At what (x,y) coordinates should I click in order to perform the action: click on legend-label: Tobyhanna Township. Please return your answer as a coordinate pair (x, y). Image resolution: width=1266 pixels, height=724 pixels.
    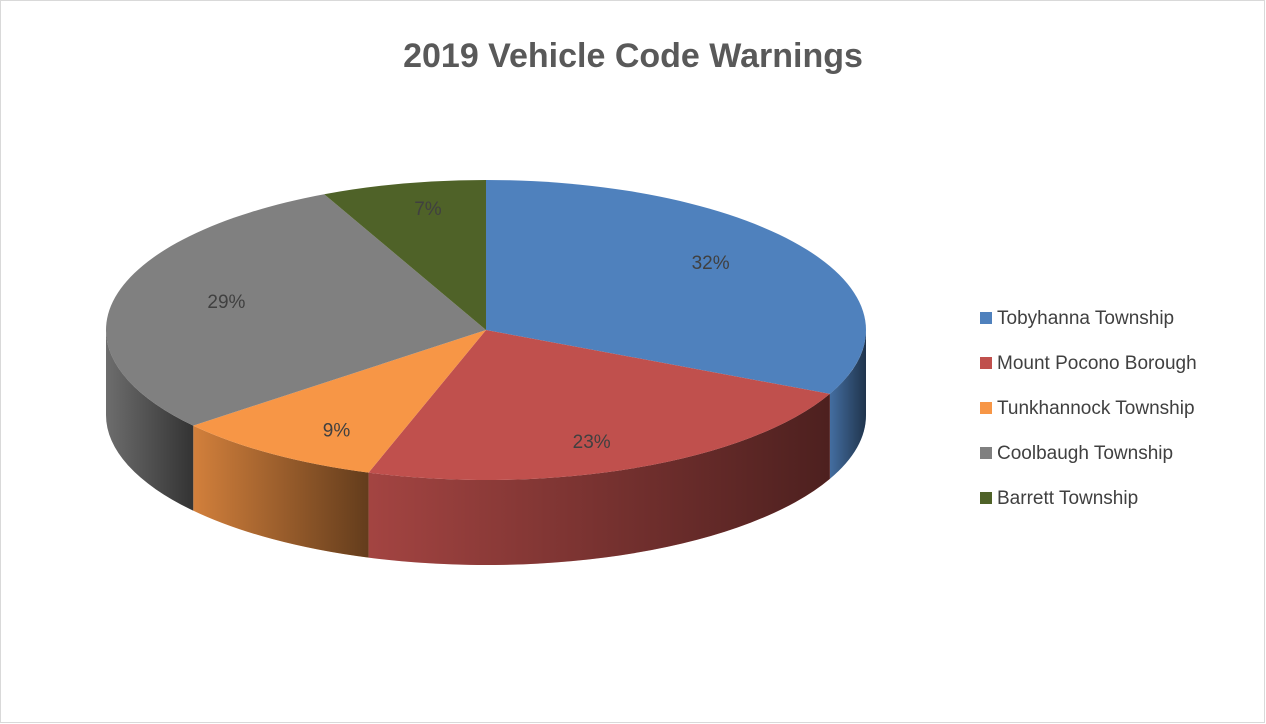
    Looking at the image, I should click on (1085, 318).